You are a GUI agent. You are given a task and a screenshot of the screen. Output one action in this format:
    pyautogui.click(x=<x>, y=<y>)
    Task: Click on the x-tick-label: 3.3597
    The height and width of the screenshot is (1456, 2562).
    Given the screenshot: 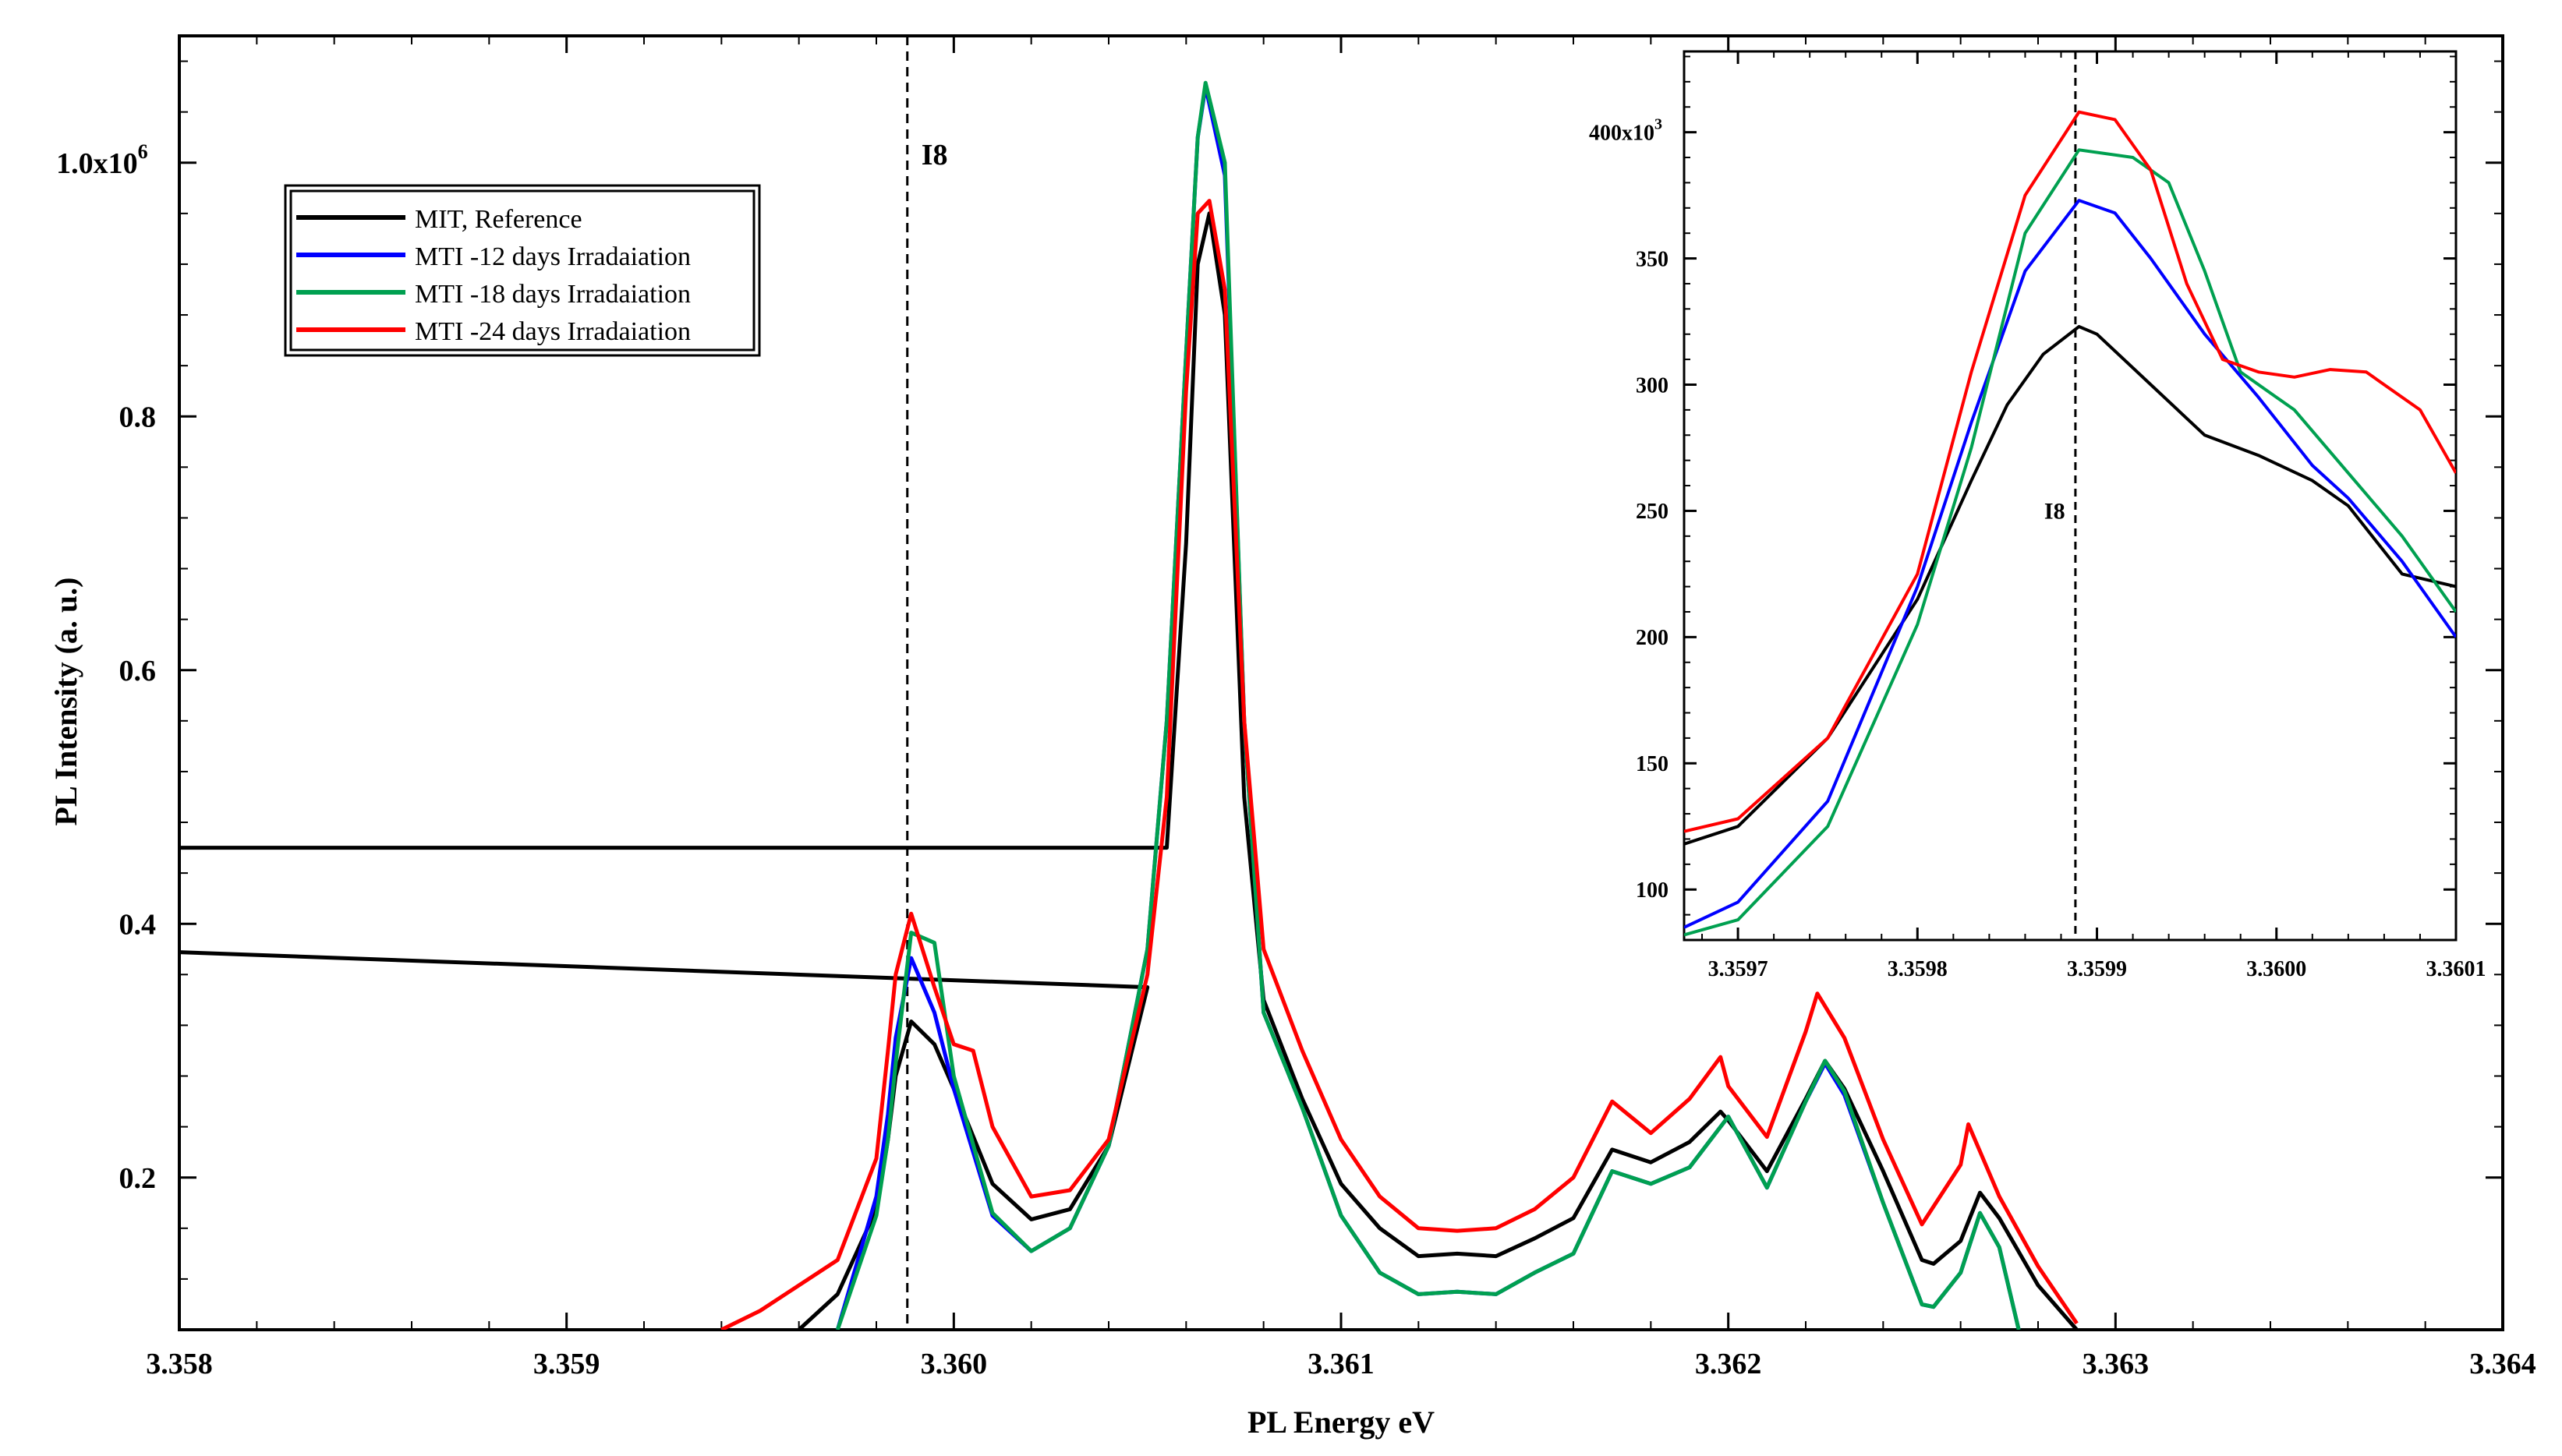 What is the action you would take?
    pyautogui.click(x=1738, y=969)
    